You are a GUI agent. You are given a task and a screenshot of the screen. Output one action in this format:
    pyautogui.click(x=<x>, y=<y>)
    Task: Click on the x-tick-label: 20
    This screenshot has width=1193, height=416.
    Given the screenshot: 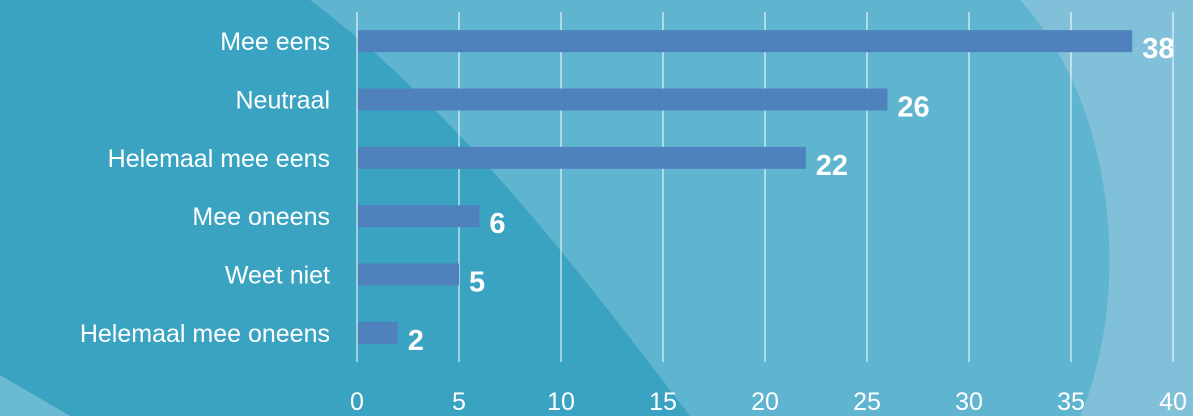 What is the action you would take?
    pyautogui.click(x=765, y=402)
    